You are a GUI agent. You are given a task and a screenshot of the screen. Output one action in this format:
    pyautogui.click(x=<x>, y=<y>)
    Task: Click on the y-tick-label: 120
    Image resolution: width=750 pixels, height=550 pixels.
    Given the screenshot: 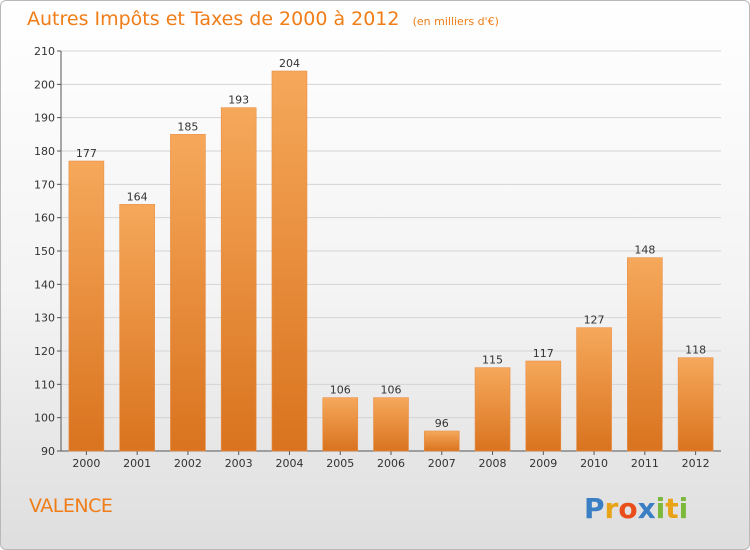 What is the action you would take?
    pyautogui.click(x=44, y=351)
    